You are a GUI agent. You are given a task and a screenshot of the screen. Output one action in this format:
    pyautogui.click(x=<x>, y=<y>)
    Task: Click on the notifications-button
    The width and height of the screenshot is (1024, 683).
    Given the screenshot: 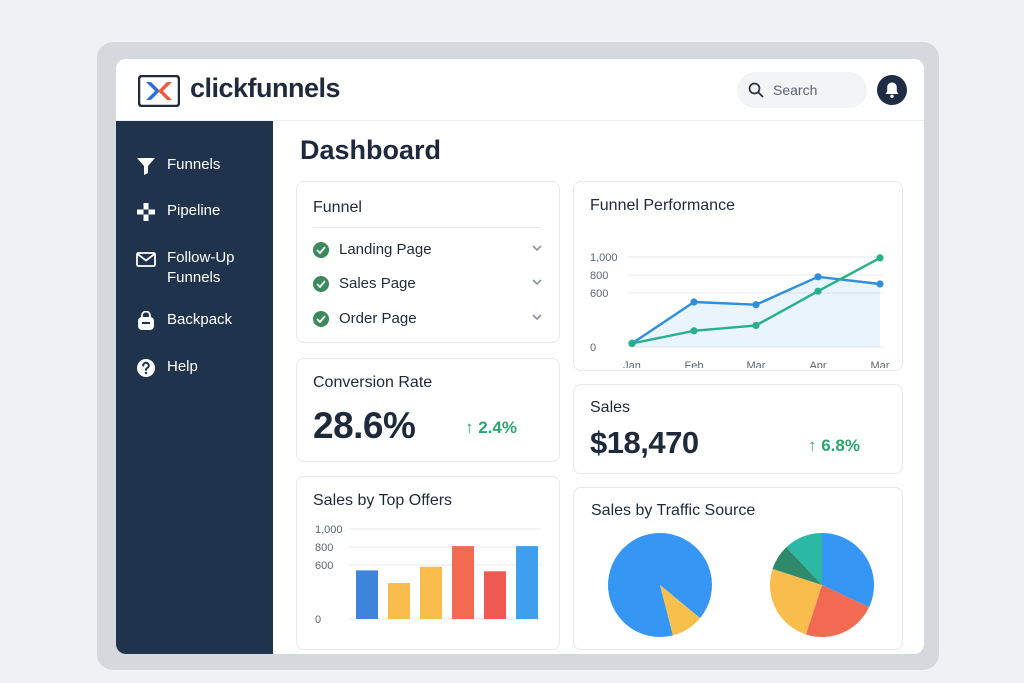 What is the action you would take?
    pyautogui.click(x=892, y=90)
    